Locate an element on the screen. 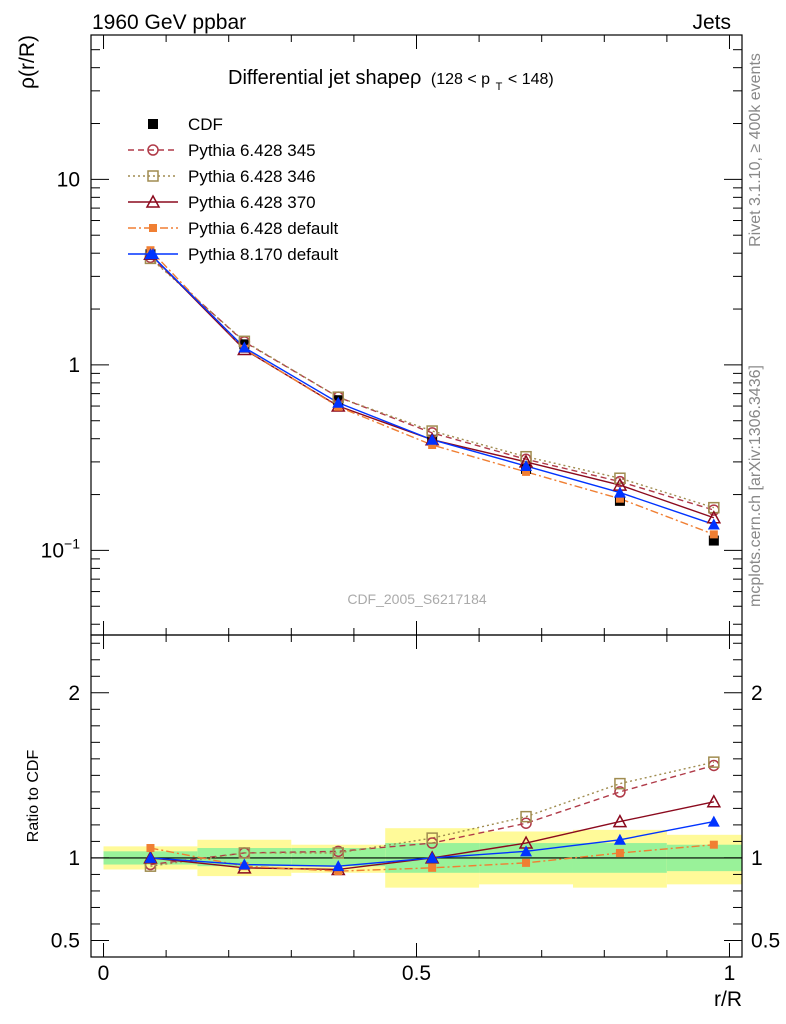  ratio-y-tick-label-right: 2 is located at coordinates (757, 693).